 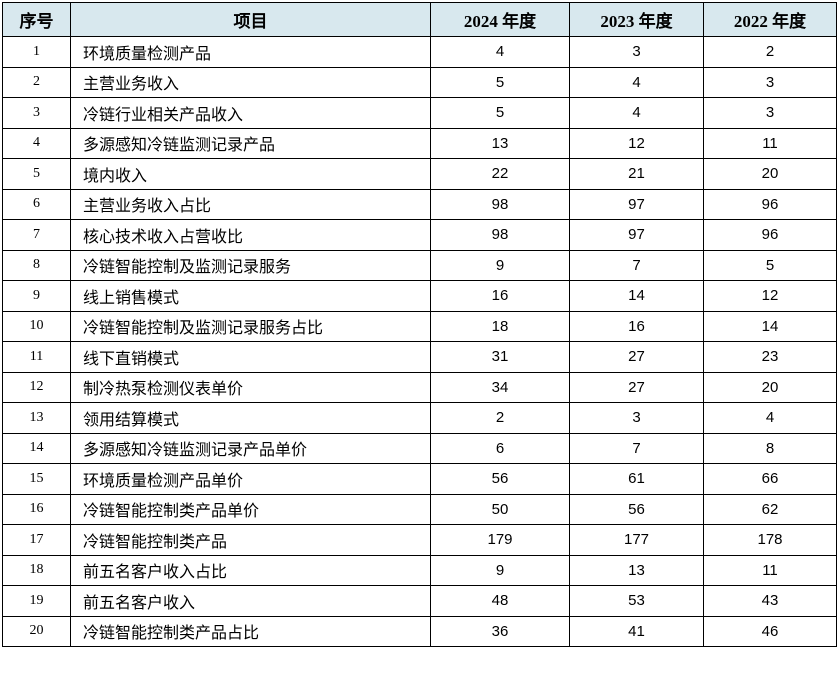 I want to click on value-2022-cell: 12, so click(x=770, y=296).